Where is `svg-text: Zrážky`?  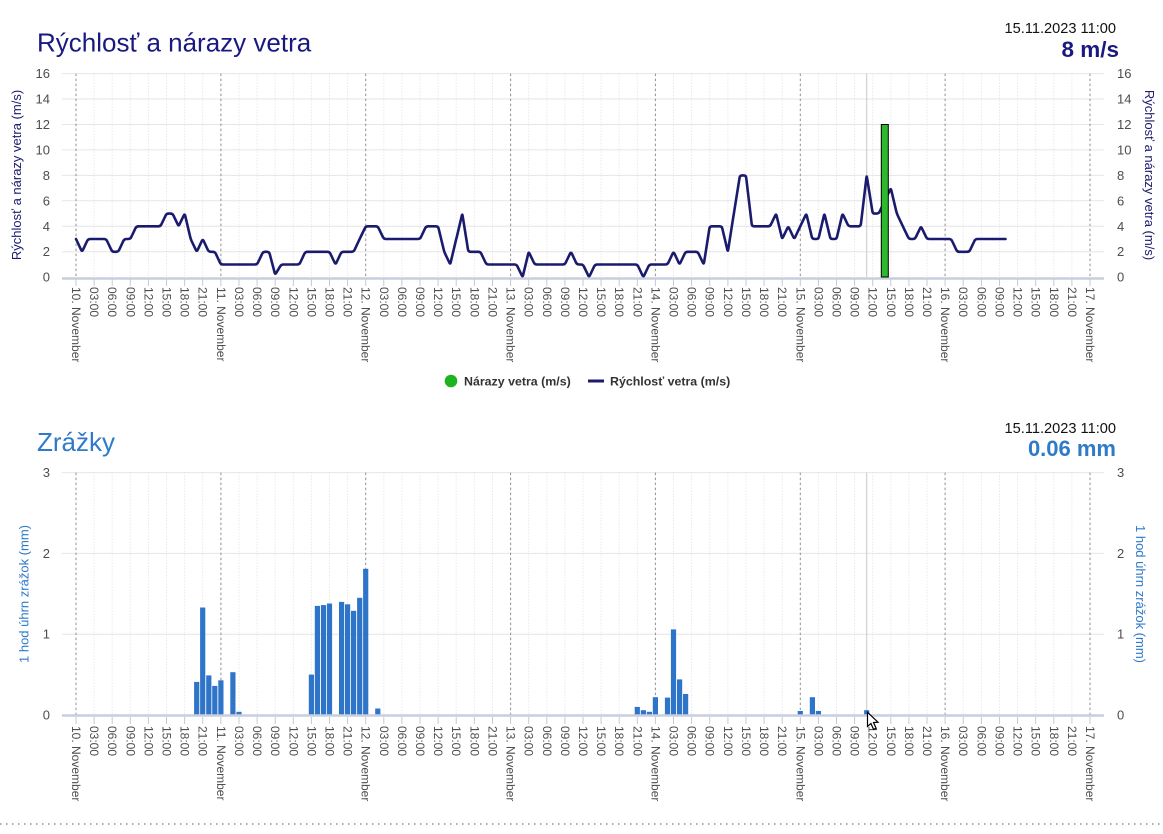 svg-text: Zrážky is located at coordinates (76, 442).